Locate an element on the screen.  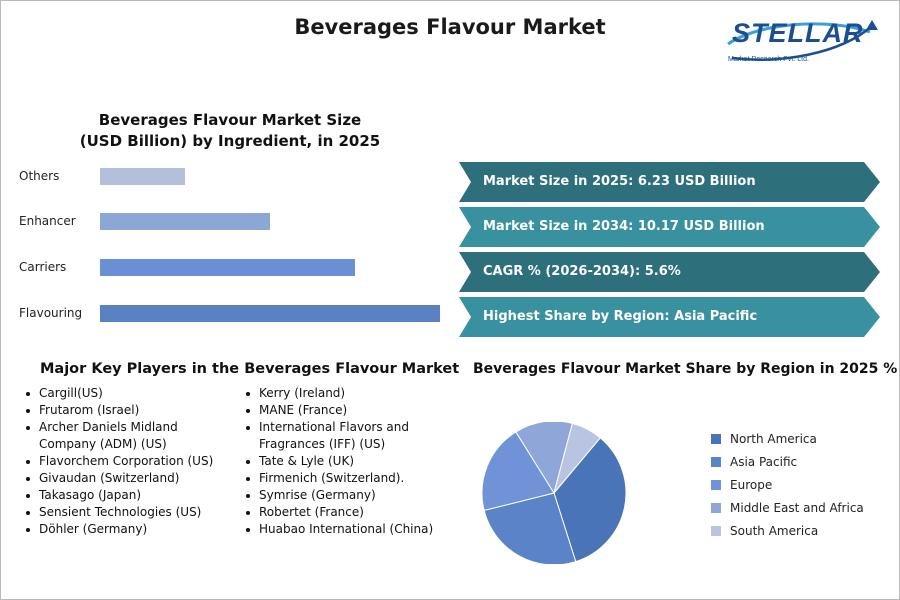
bar-chart-title-line1: Beverages Flavour Market Size is located at coordinates (230, 120).